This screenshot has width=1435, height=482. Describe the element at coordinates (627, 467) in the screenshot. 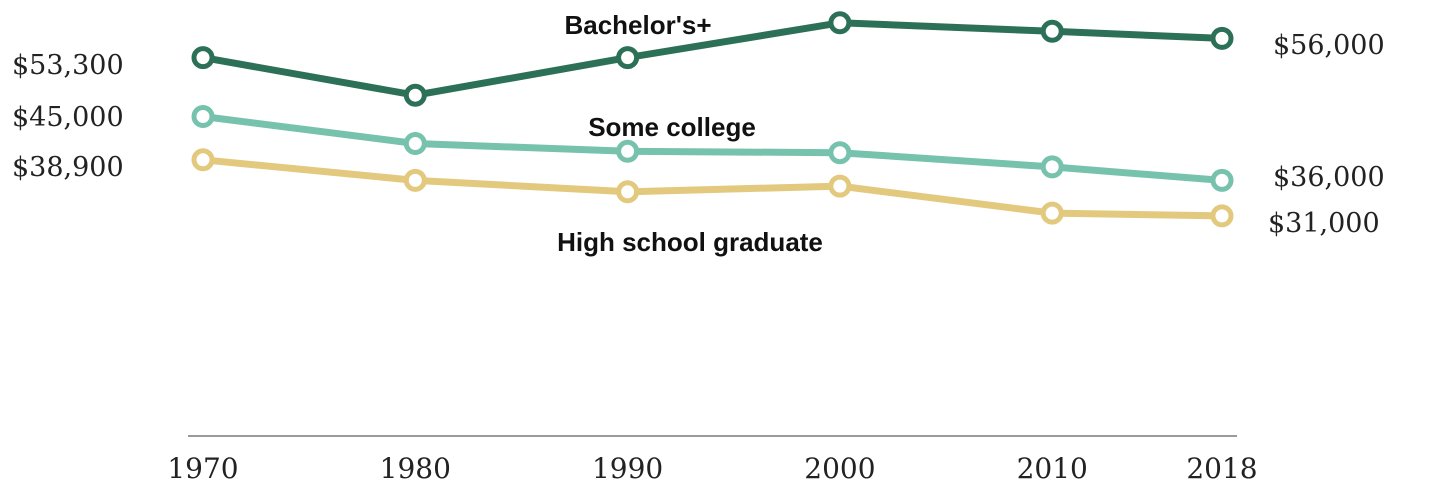

I see `x-tick-label-1990: 1990` at that location.